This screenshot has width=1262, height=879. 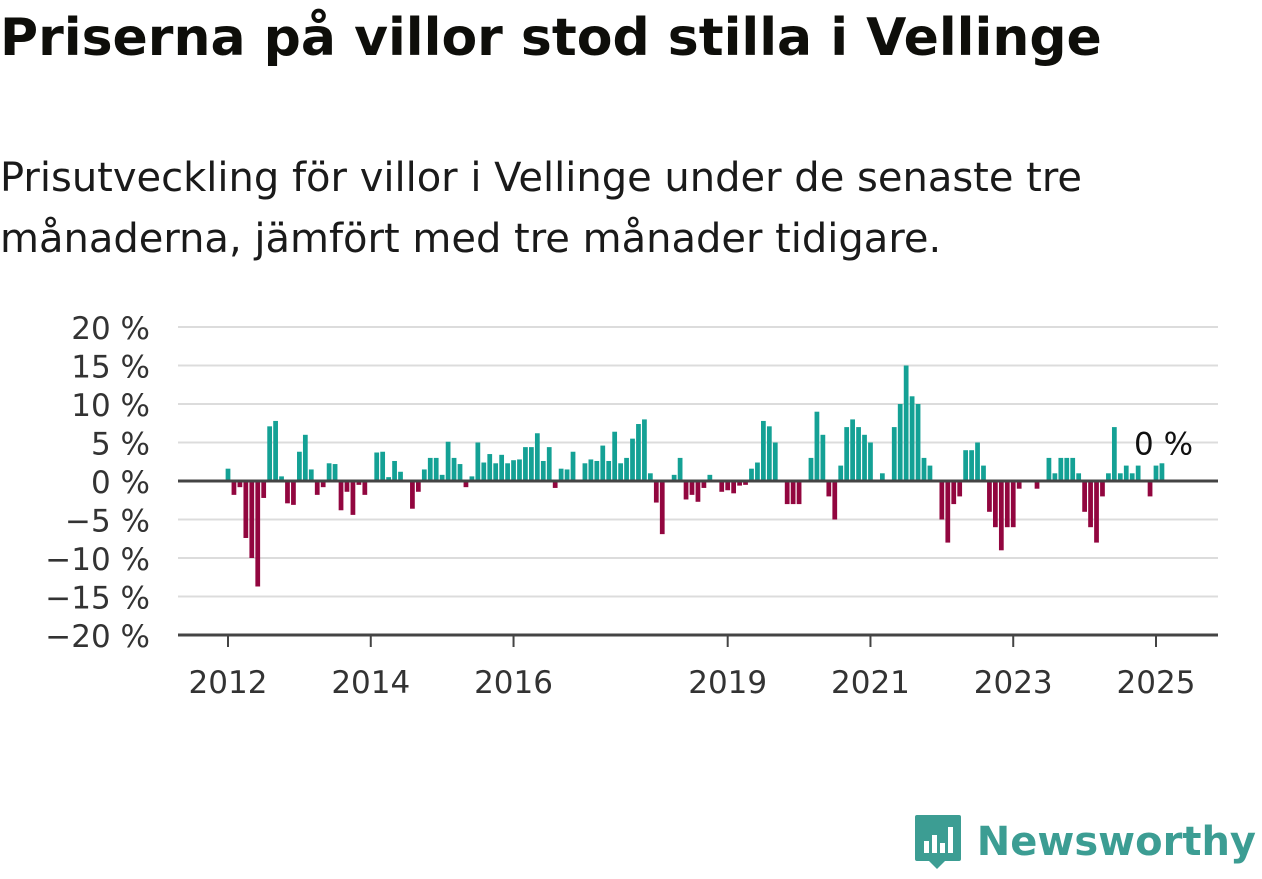 I want to click on y-tick-label: 10 %, so click(x=110, y=406).